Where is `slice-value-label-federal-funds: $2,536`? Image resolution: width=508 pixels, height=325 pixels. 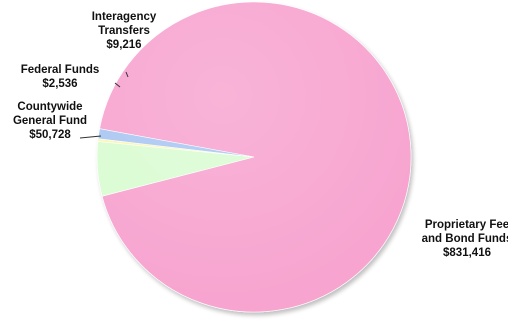 slice-value-label-federal-funds: $2,536 is located at coordinates (59, 84).